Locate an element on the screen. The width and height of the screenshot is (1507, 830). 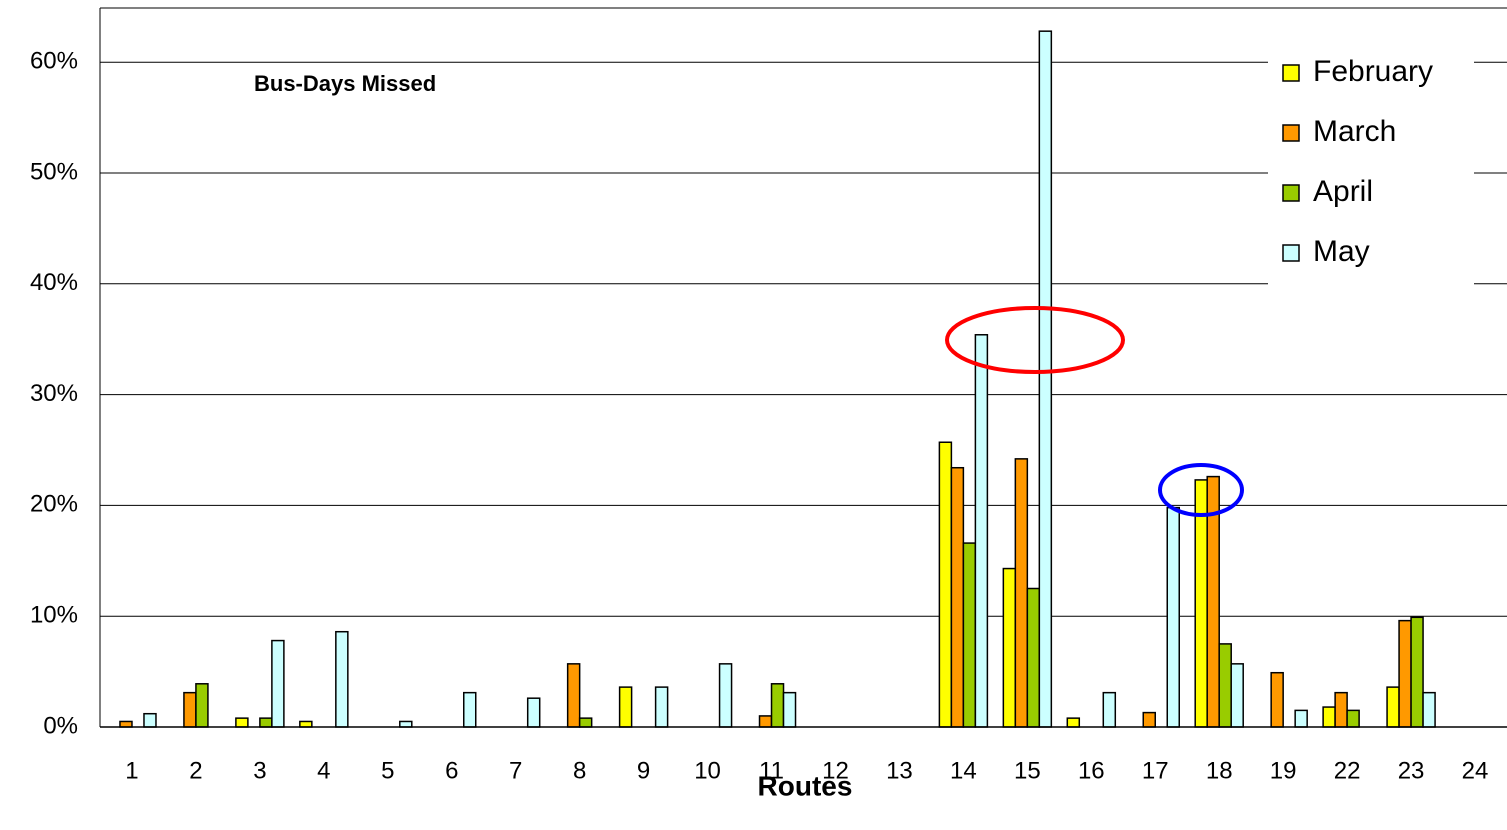
x-tick-label: 19 is located at coordinates (1283, 770).